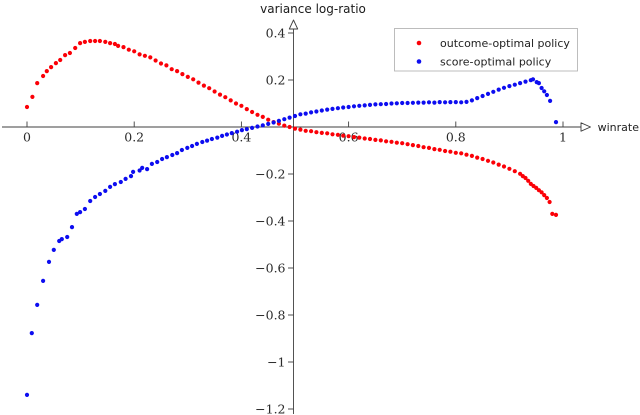 Image resolution: width=640 pixels, height=415 pixels. Describe the element at coordinates (585, 127) in the screenshot. I see `x-axis-arrow-icon` at that location.